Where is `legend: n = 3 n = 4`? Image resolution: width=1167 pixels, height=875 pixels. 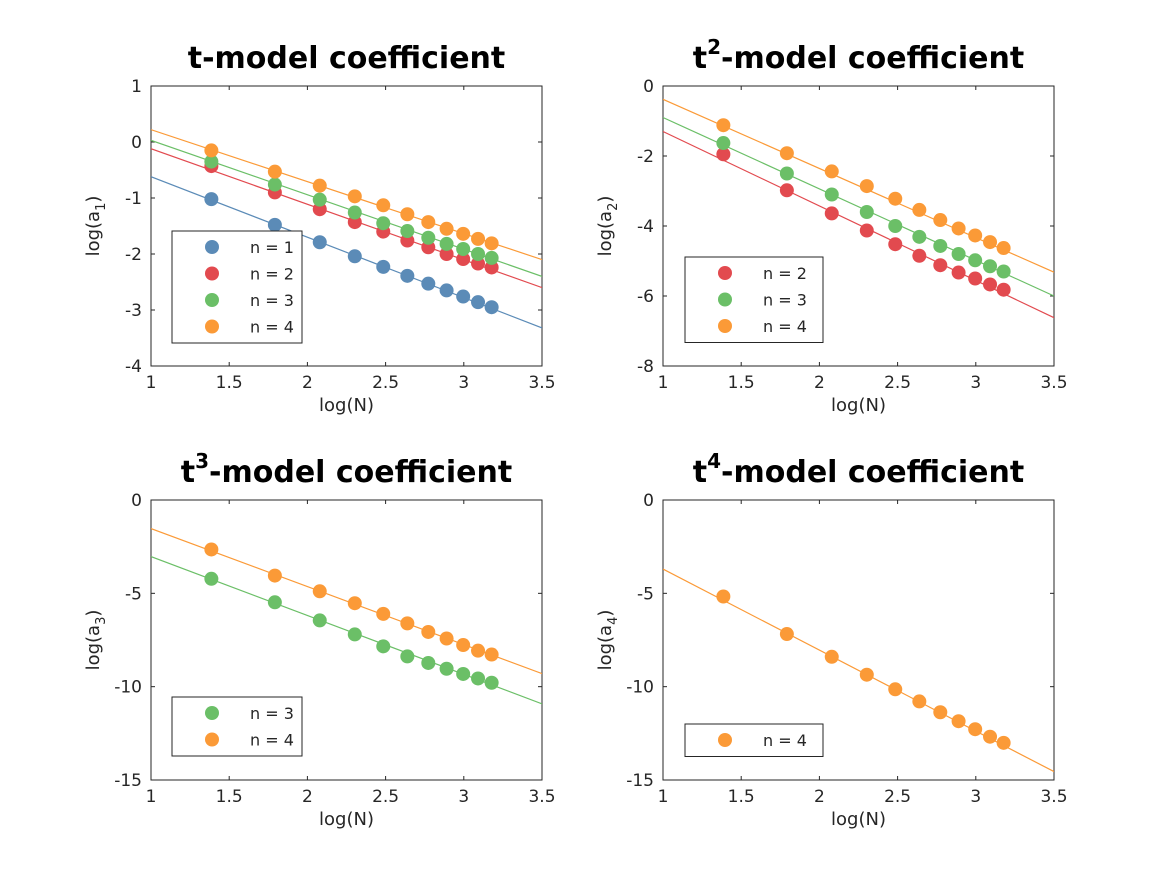
legend: n = 3 n = 4 is located at coordinates (237, 726).